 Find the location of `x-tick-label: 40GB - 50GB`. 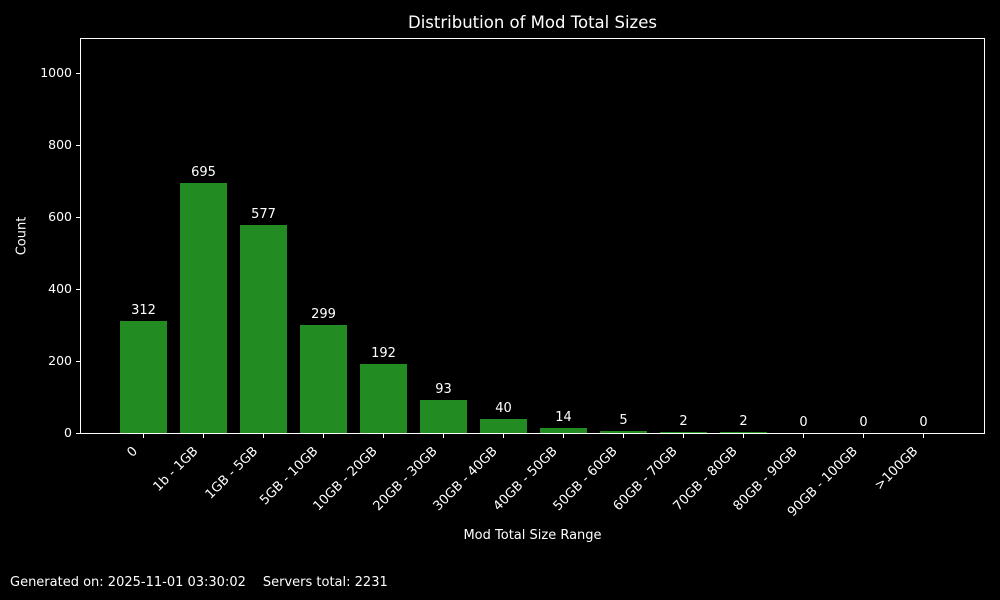

x-tick-label: 40GB - 50GB is located at coordinates (526, 479).